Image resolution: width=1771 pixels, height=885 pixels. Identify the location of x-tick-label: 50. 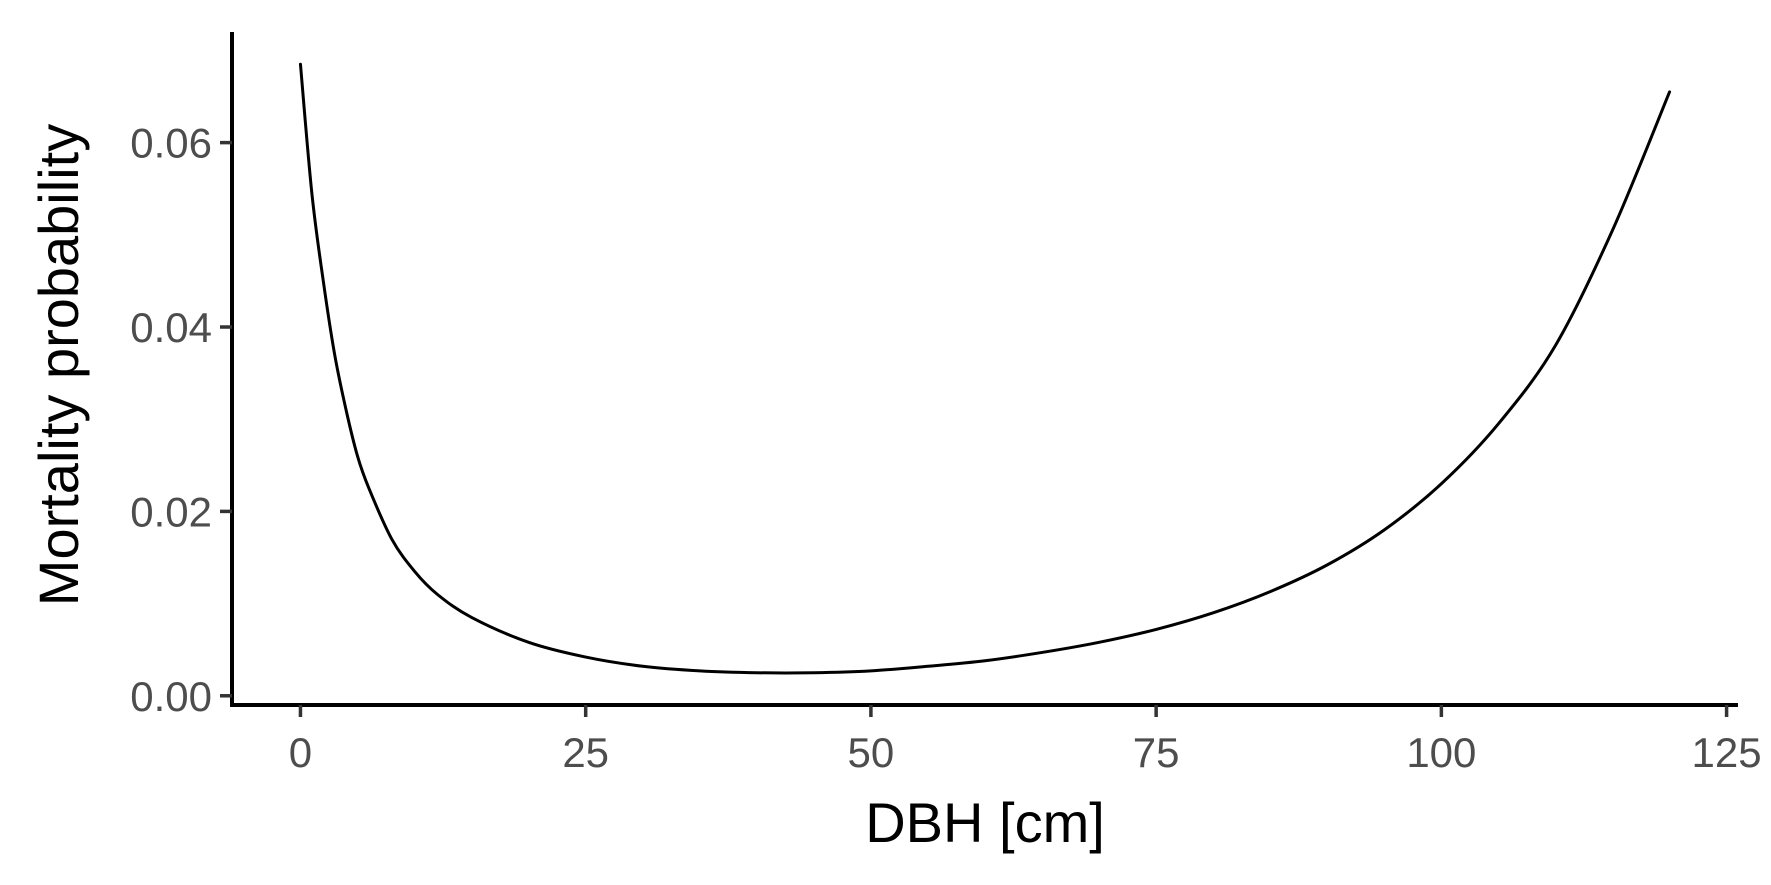
(871, 752).